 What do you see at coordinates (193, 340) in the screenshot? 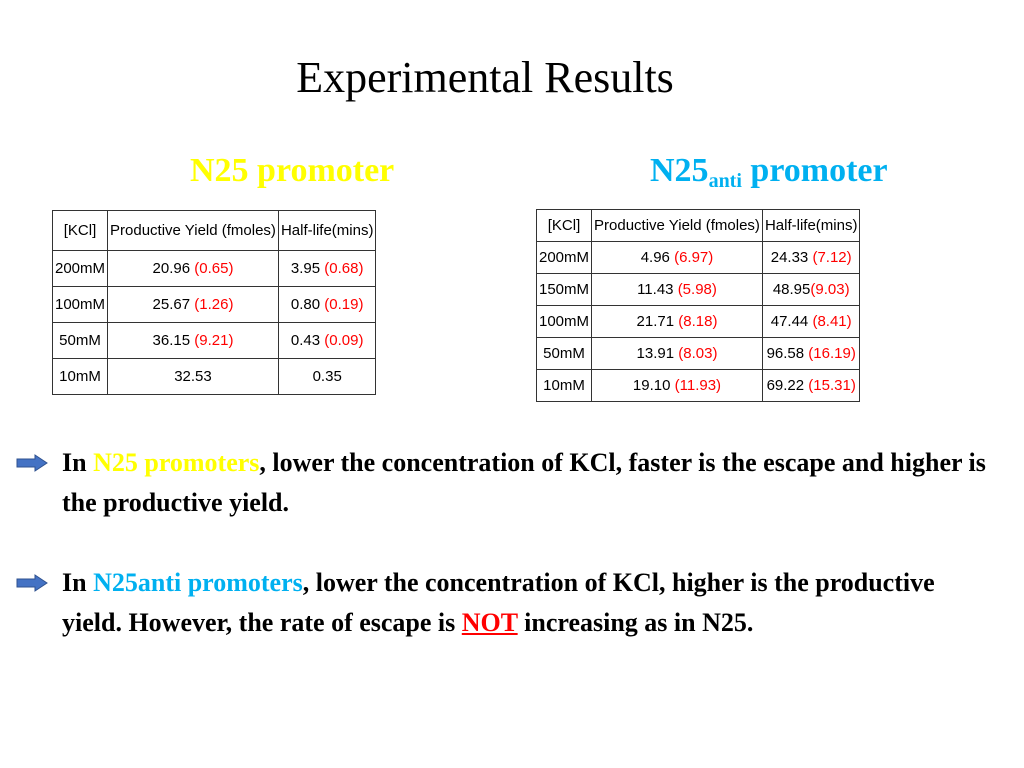
I see `yield-cell: 36.15 (9.21)` at bounding box center [193, 340].